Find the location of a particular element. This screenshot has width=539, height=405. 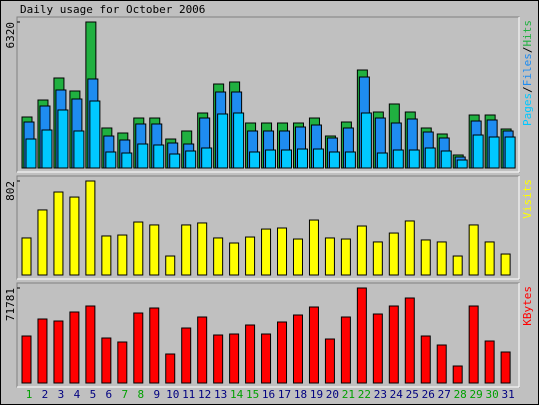

x-tick-label: 17 is located at coordinates (284, 394).